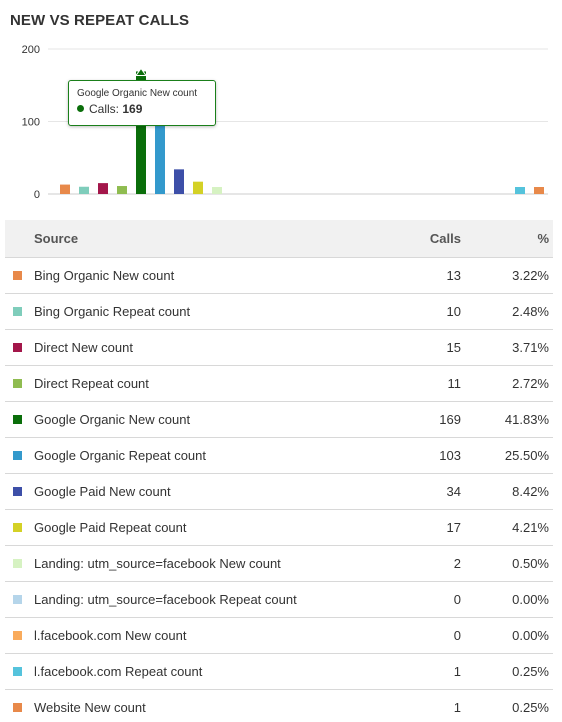 This screenshot has width=562, height=722. What do you see at coordinates (112, 311) in the screenshot?
I see `row-source: Bing Organic Repeat count` at bounding box center [112, 311].